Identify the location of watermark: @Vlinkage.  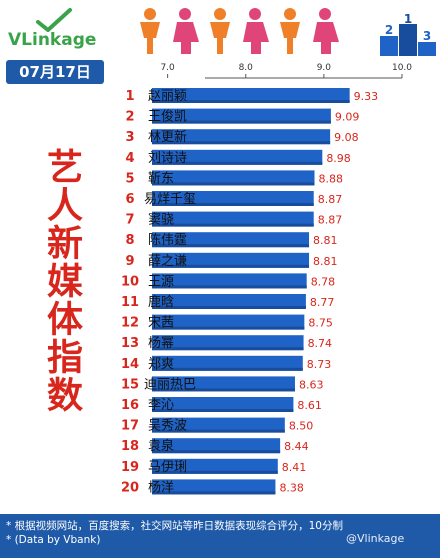
(375, 538).